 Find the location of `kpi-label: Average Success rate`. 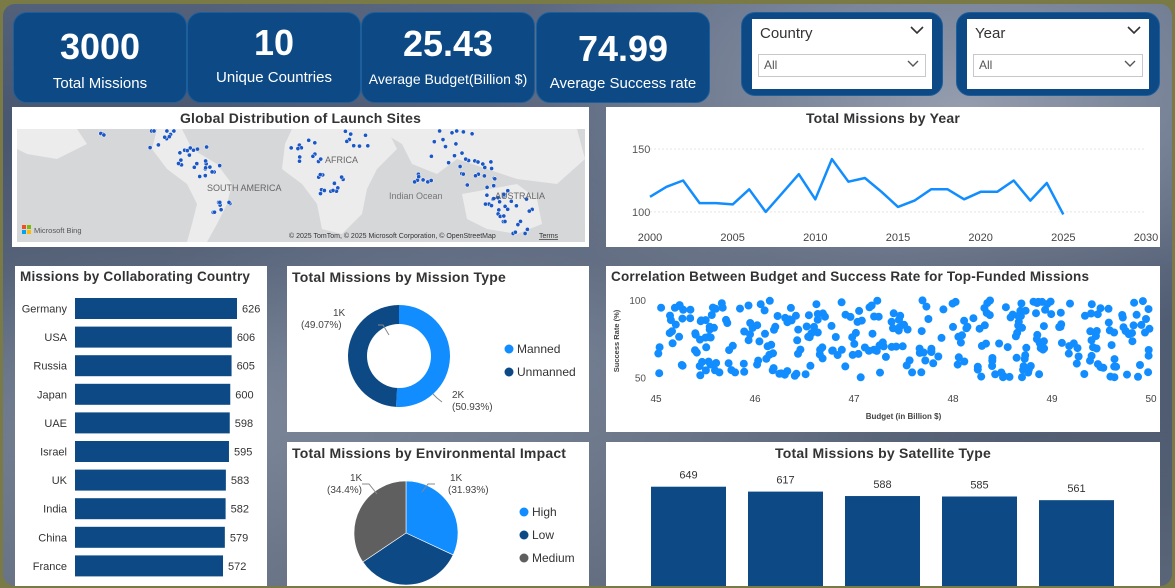

kpi-label: Average Success rate is located at coordinates (623, 83).